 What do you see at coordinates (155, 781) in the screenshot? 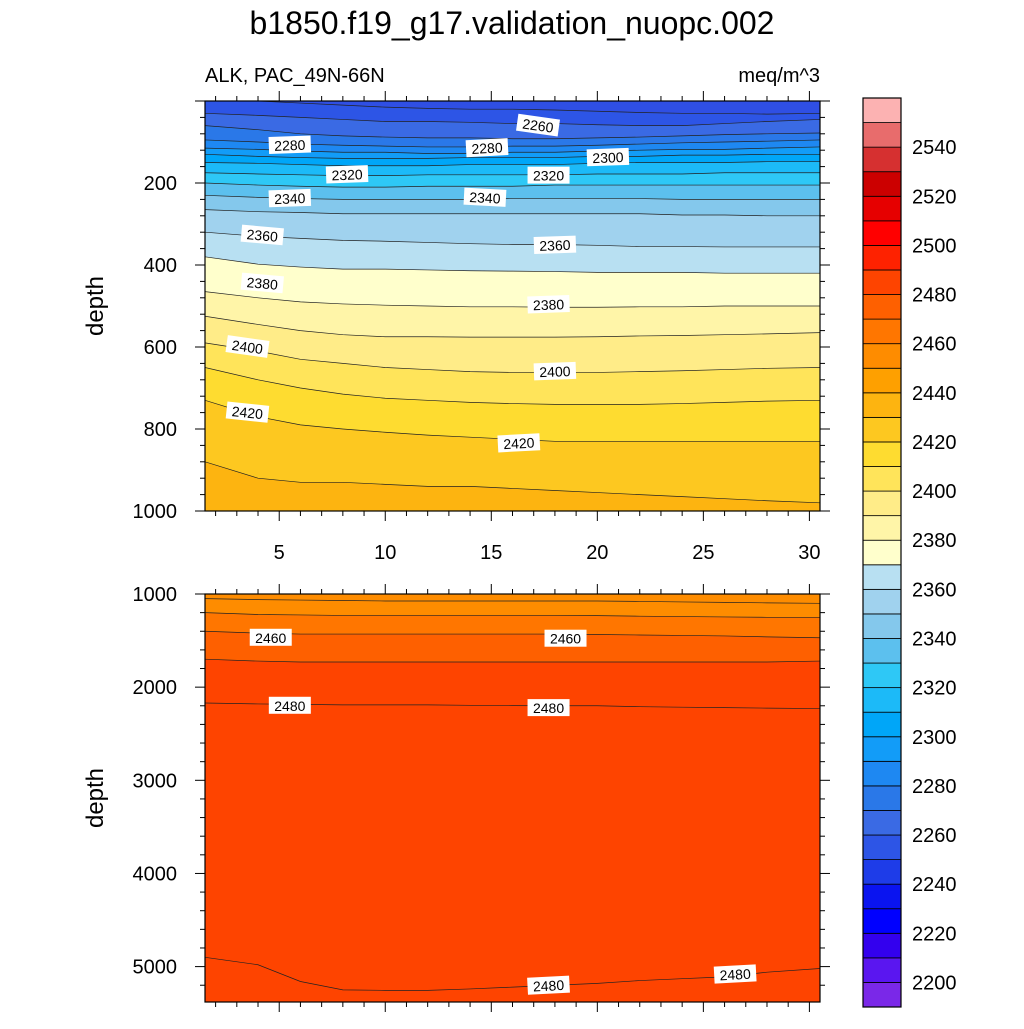
I see `y-tick-label: 3000` at bounding box center [155, 781].